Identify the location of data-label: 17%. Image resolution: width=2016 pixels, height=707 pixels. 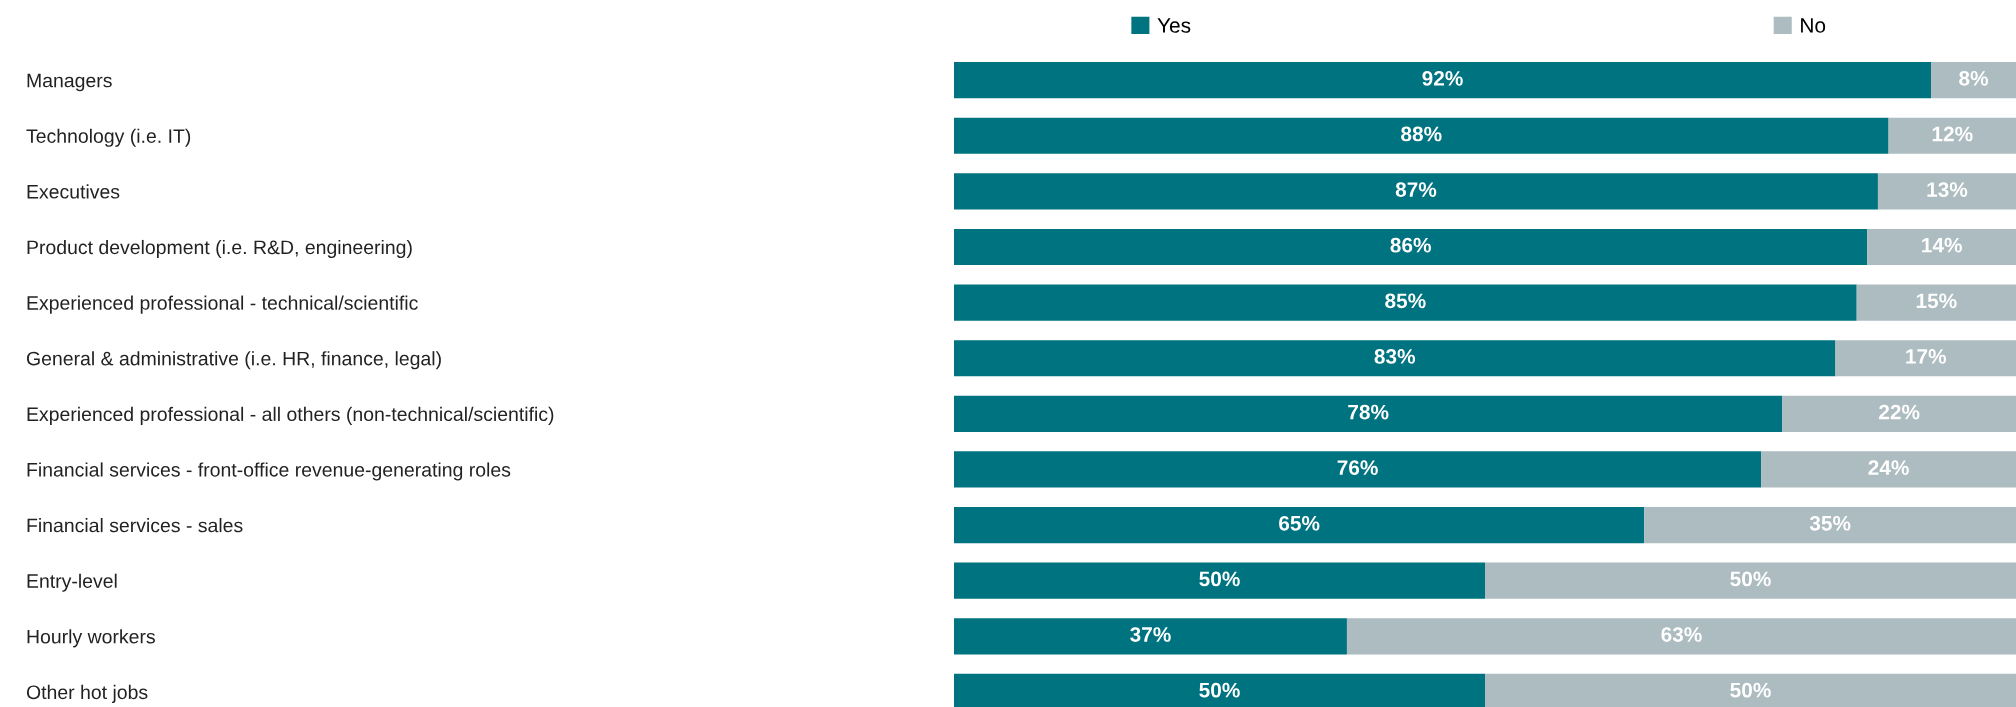
(1926, 356).